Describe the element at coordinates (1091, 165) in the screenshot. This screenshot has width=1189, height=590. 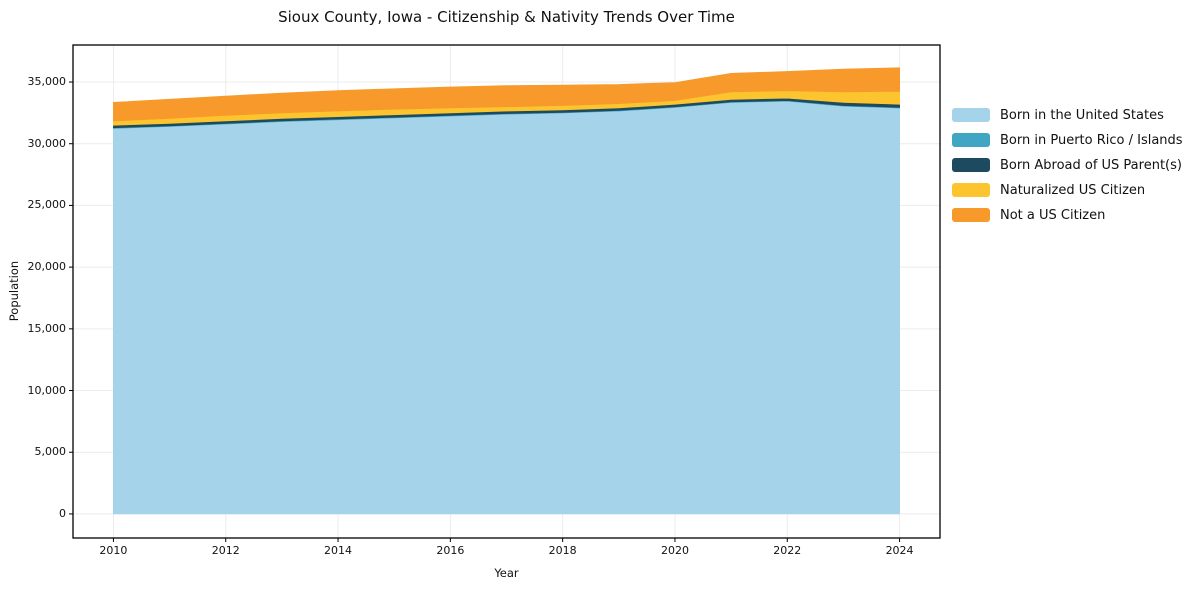
I see `legend-label: Born Abroad of US Parent(s)` at that location.